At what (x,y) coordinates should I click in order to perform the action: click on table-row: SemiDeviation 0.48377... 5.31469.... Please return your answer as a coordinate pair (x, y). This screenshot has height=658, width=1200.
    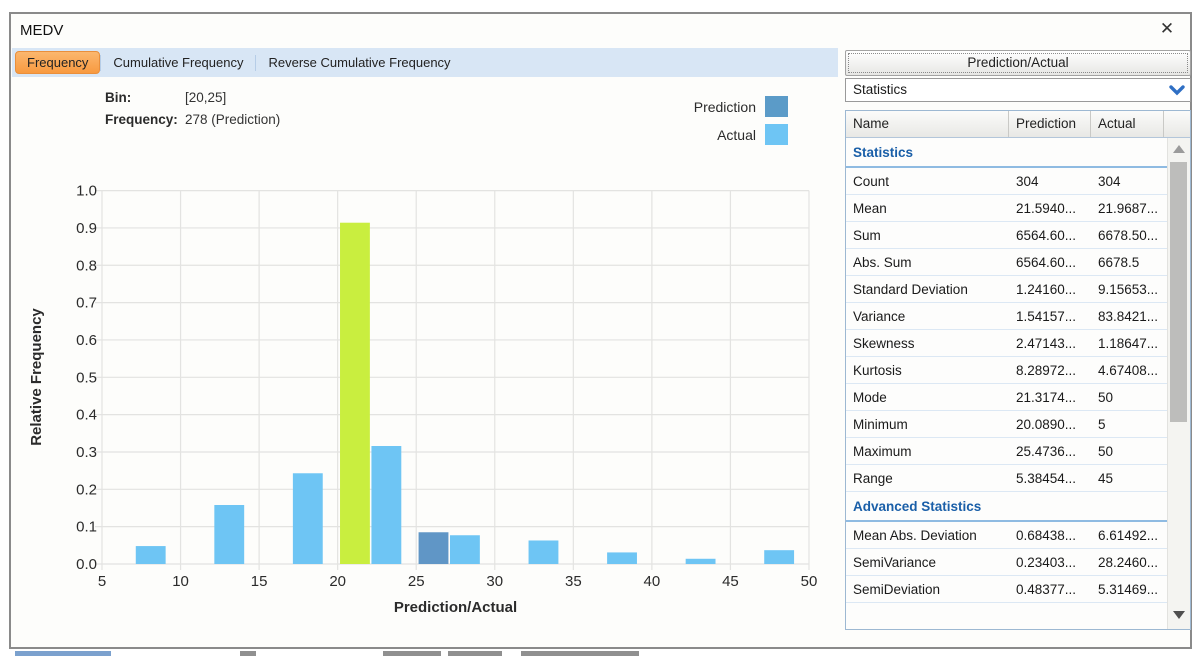
    Looking at the image, I should click on (1006, 589).